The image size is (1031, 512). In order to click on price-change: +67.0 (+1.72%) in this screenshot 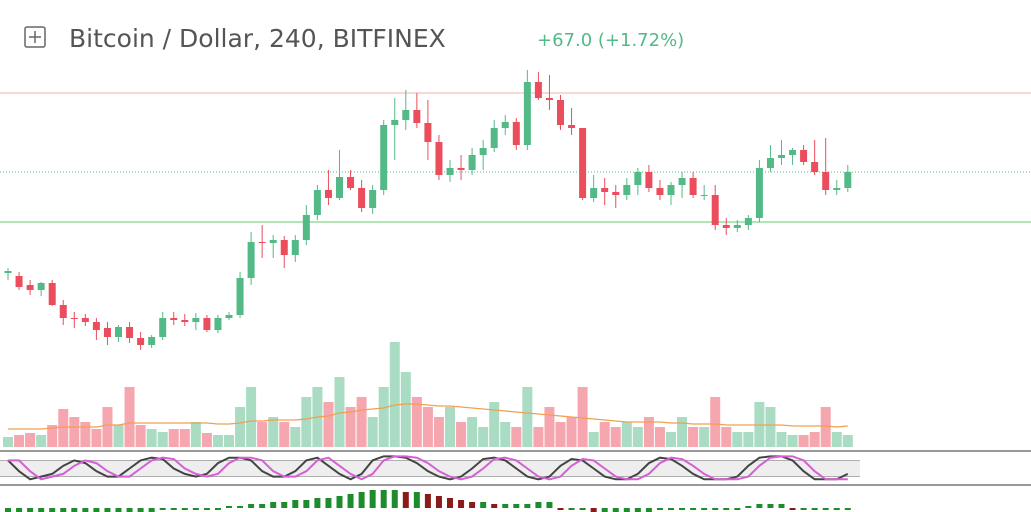, I will do `click(610, 40)`.